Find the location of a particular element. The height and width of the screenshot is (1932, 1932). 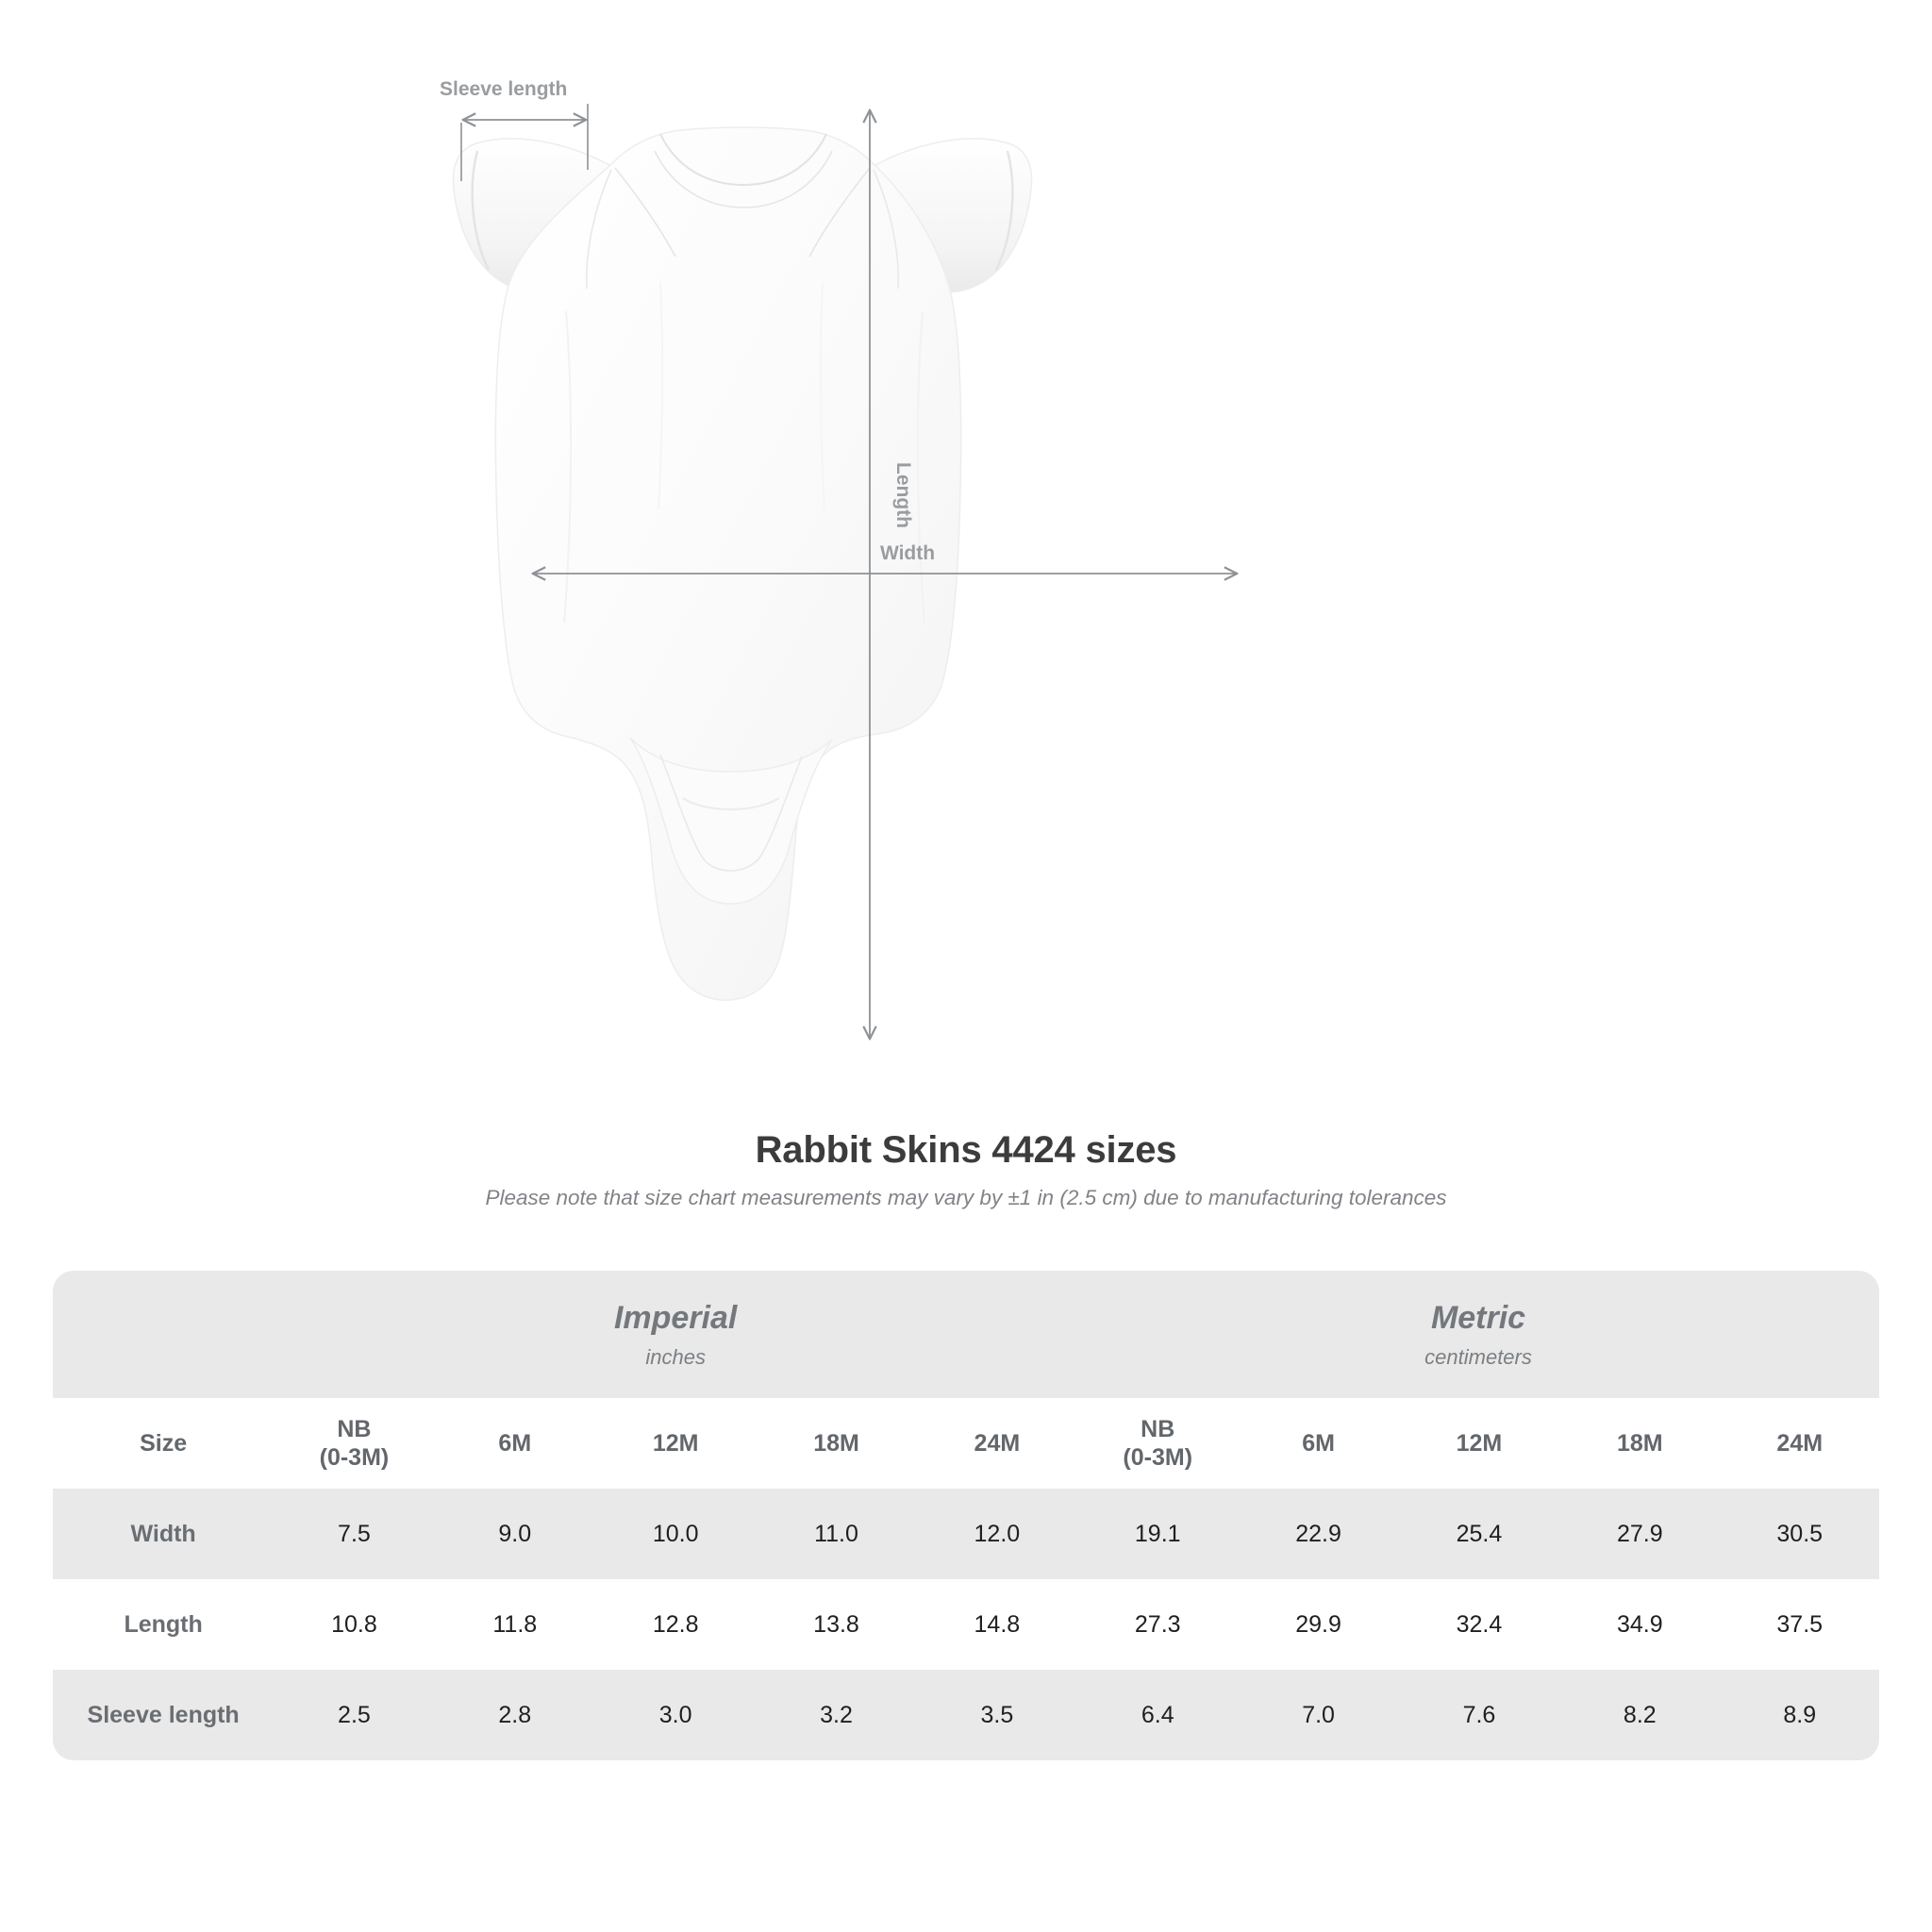

column-header-size: Size is located at coordinates (164, 1444).